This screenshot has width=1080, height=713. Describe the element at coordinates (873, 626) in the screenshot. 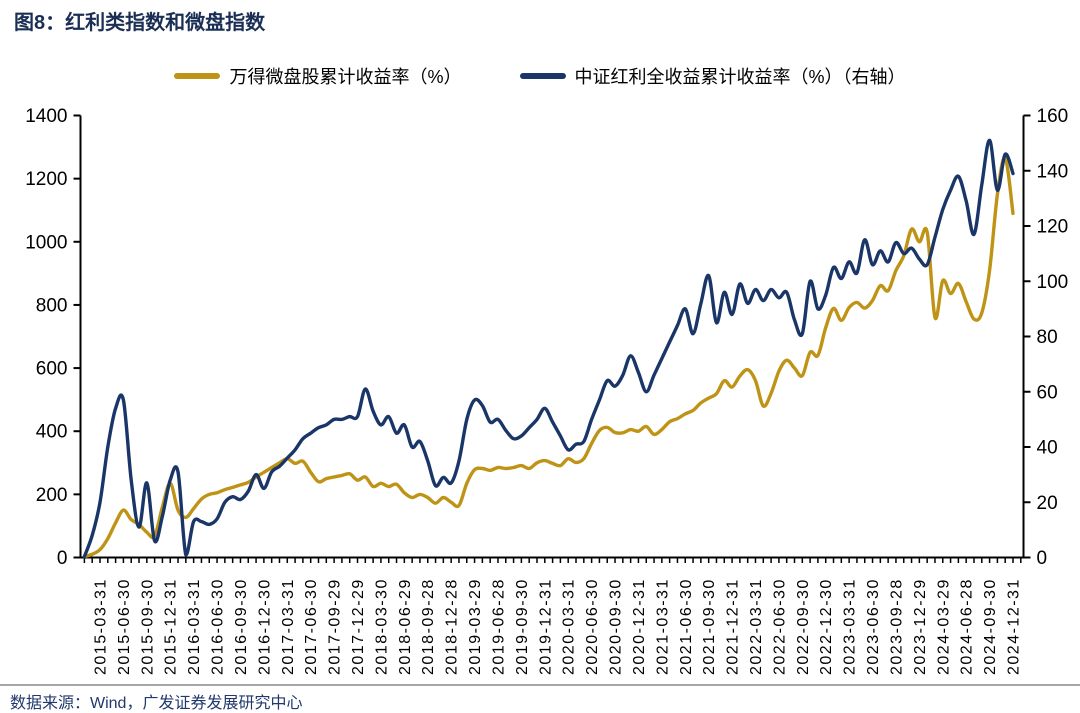

I see `x-axis-tick-label: 2023-06-30` at that location.